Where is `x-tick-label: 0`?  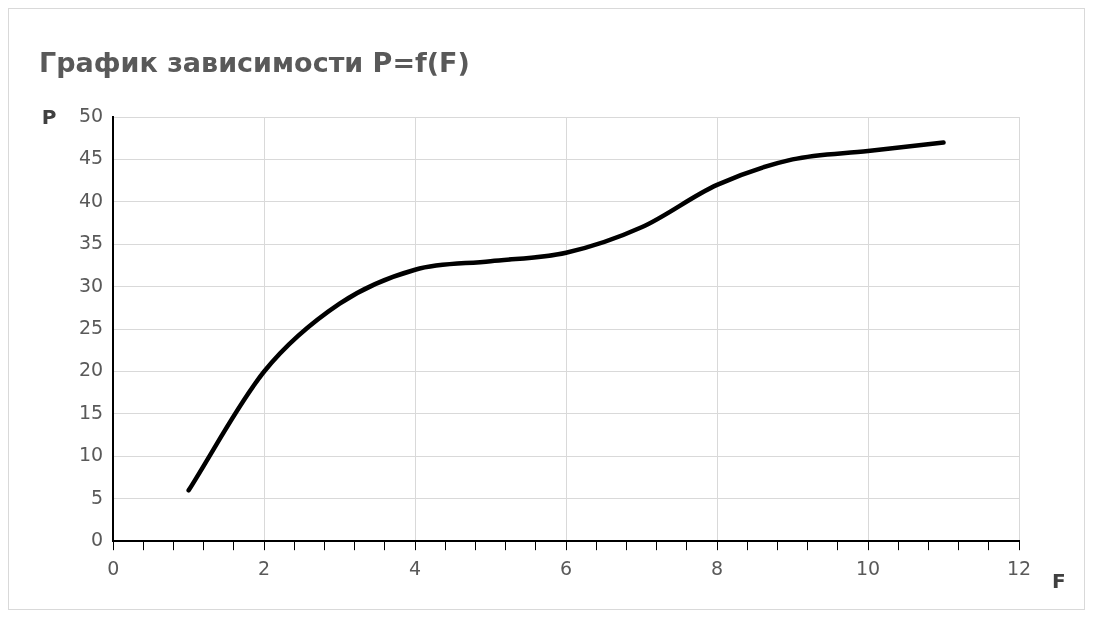 x-tick-label: 0 is located at coordinates (113, 567).